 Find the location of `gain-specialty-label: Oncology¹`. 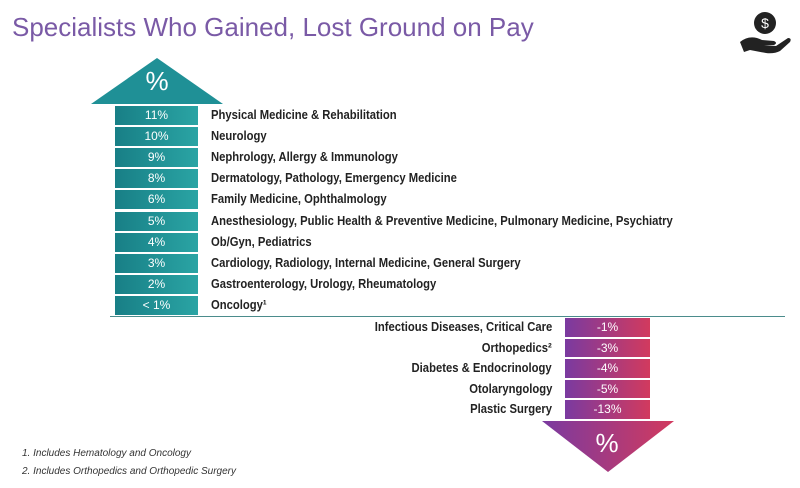

gain-specialty-label: Oncology¹ is located at coordinates (239, 304).